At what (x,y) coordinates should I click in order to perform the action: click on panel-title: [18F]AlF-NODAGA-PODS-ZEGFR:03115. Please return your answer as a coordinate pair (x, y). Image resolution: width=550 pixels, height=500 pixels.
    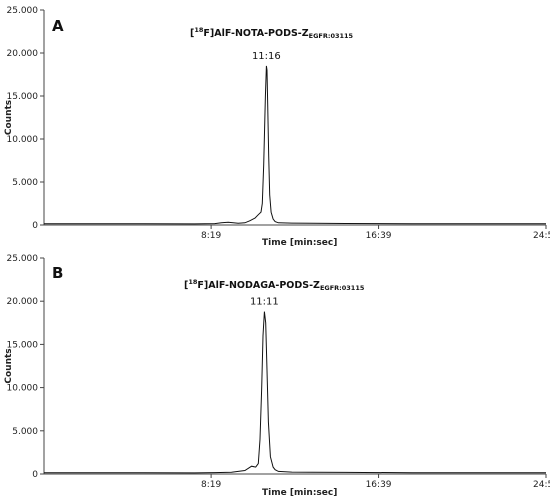
    Looking at the image, I should click on (274, 285).